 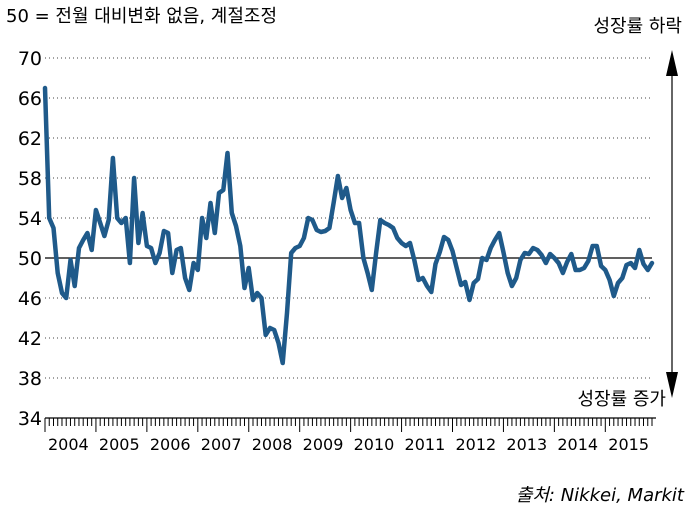 I want to click on x-tick-label: 2006, so click(x=170, y=444).